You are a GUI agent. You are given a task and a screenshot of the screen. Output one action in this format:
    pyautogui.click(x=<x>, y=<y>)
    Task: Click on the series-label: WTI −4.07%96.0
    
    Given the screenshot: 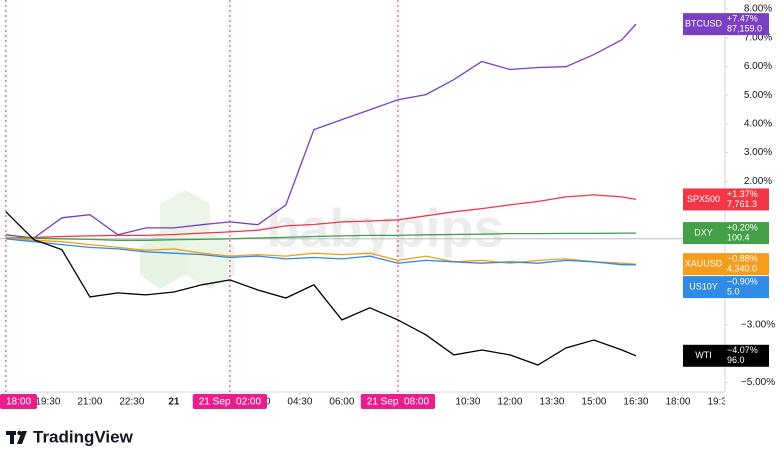 What is the action you would take?
    pyautogui.click(x=726, y=355)
    